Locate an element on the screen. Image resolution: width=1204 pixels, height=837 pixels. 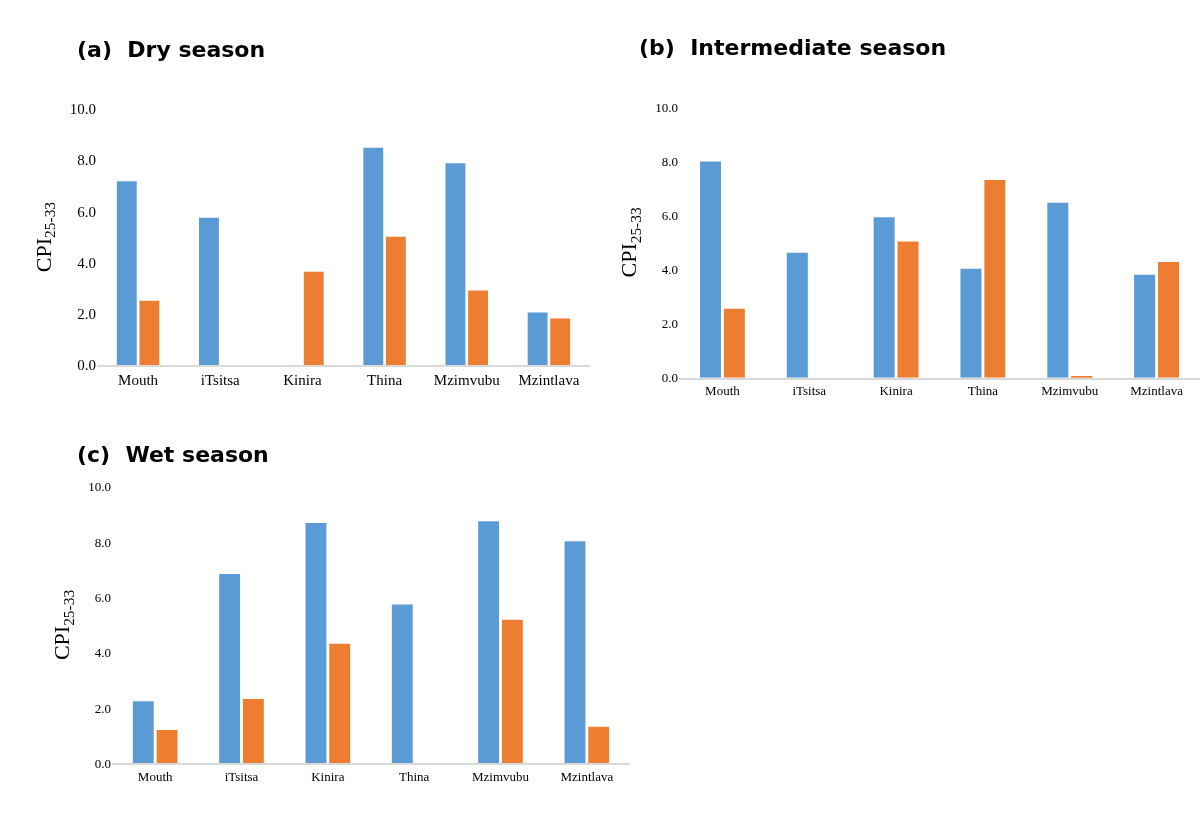
chart-title: (c) Wet season is located at coordinates (173, 454).